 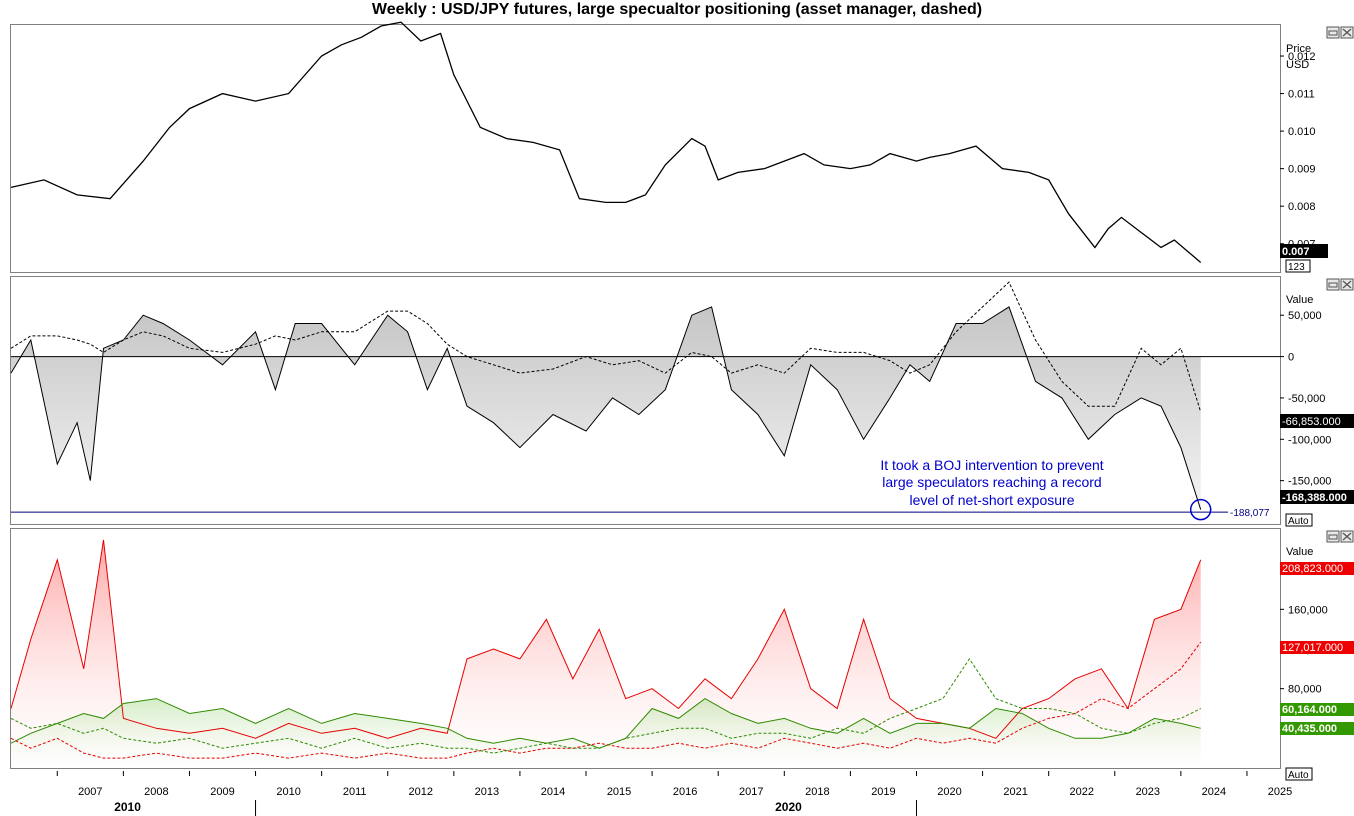 What do you see at coordinates (1305, 690) in the screenshot?
I see `gross-y-tick-label: 80,000` at bounding box center [1305, 690].